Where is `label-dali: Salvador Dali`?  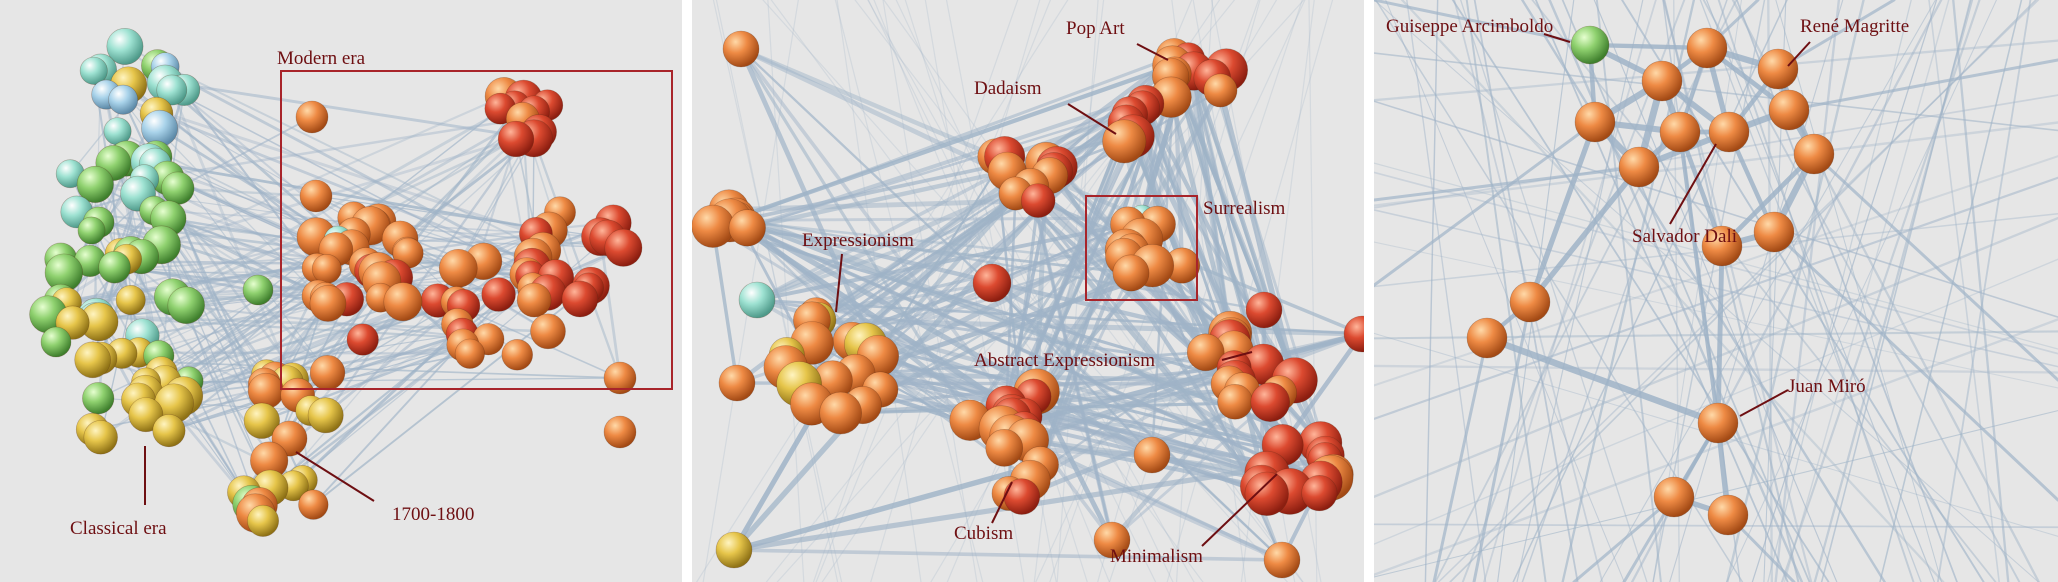 label-dali: Salvador Dali is located at coordinates (1684, 236).